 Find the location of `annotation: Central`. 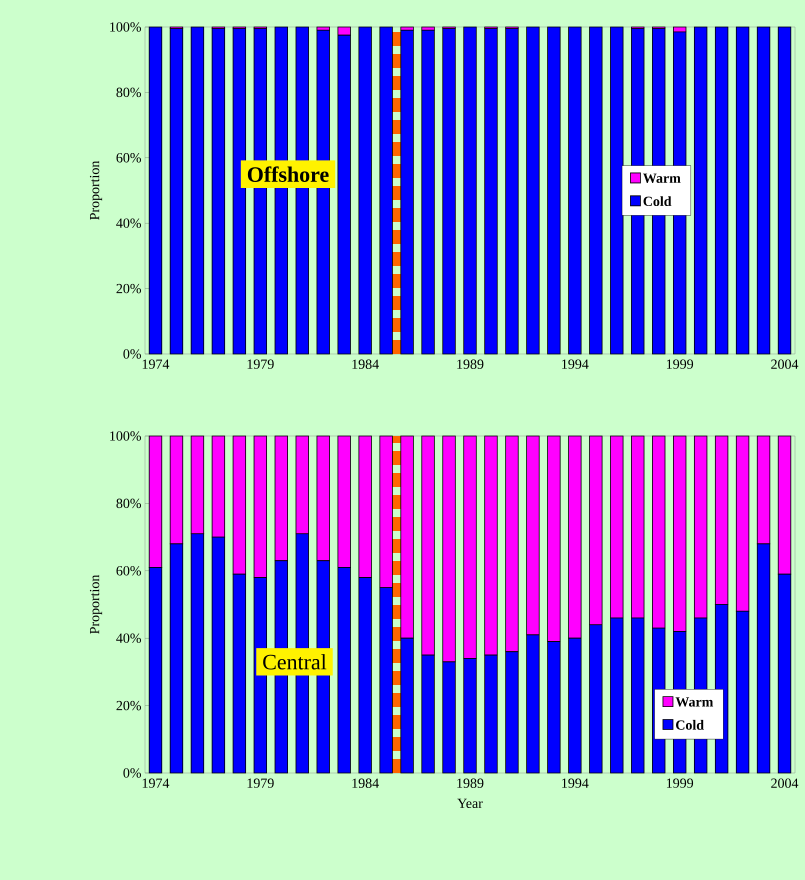

annotation: Central is located at coordinates (294, 662).